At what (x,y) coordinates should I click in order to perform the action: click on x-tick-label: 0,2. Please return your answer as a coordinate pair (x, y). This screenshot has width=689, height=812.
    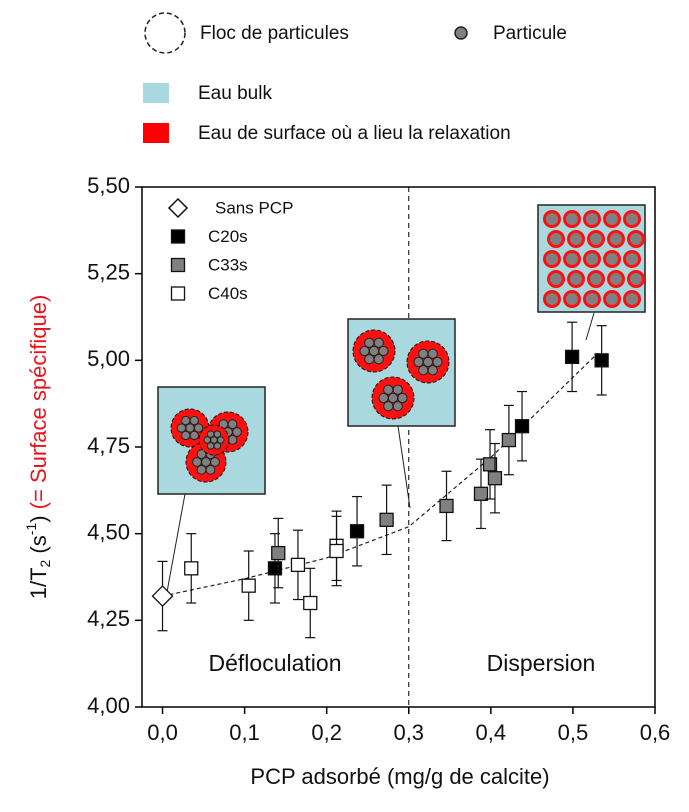
    Looking at the image, I should click on (326, 732).